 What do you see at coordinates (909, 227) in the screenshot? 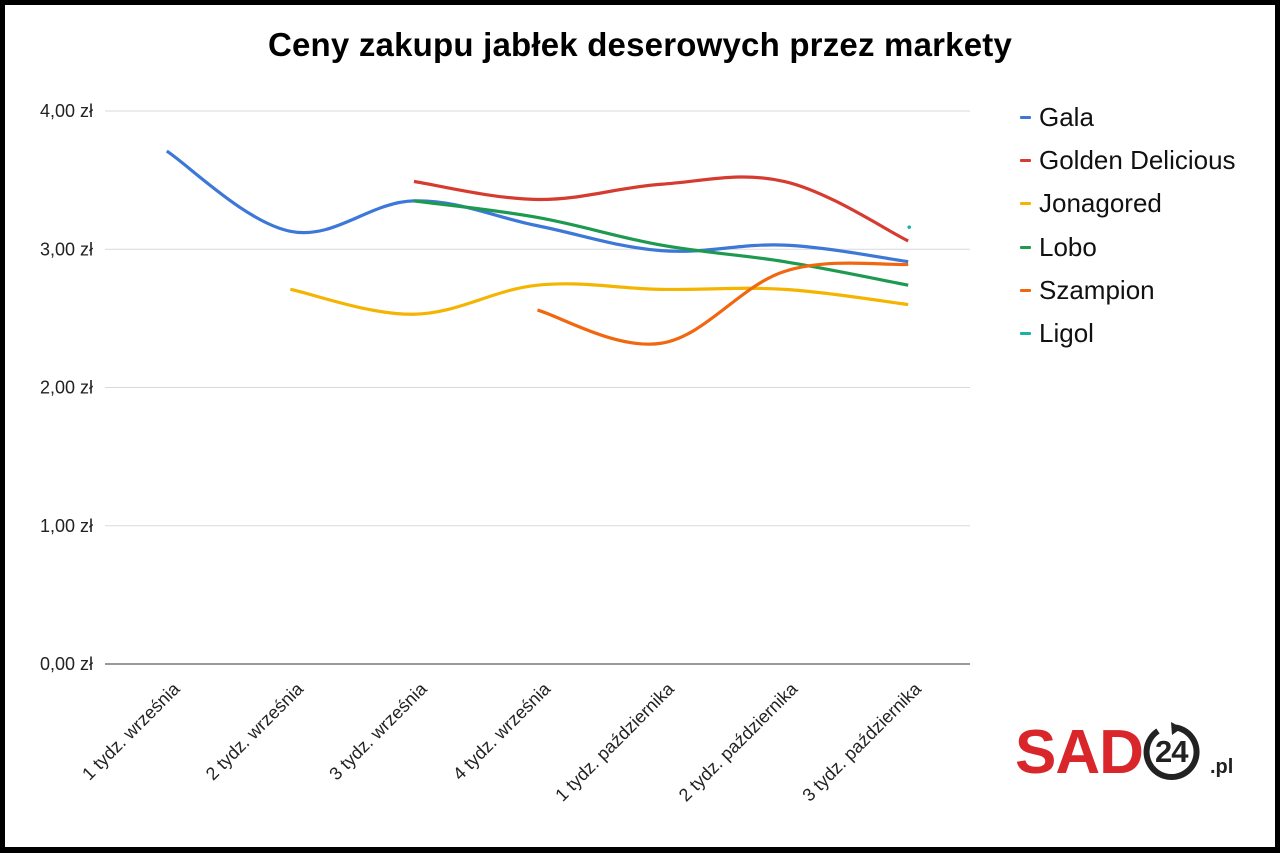
I see `series-point-ligol` at bounding box center [909, 227].